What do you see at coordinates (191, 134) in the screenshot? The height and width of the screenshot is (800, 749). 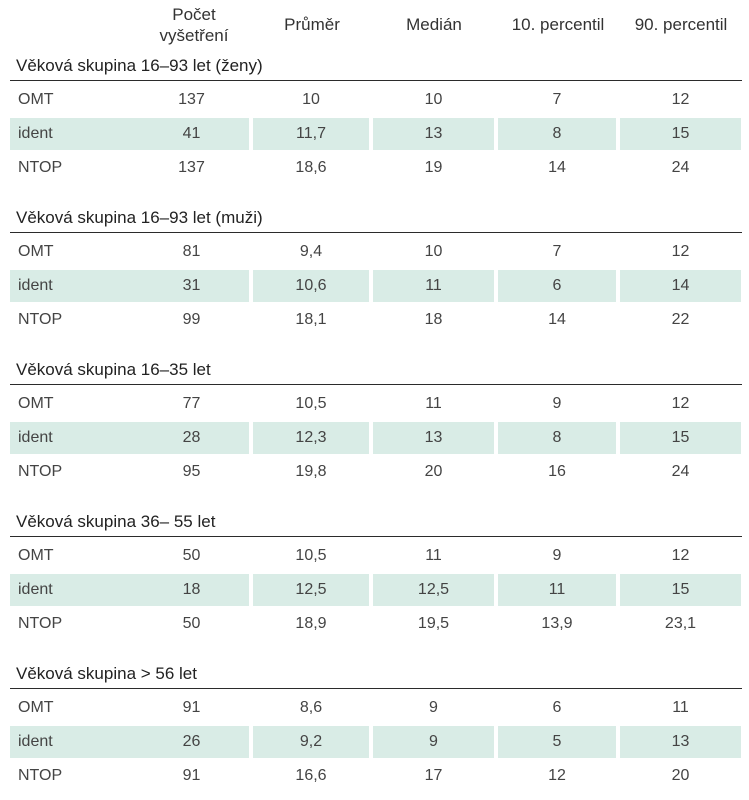 I see `cell-count: 41` at bounding box center [191, 134].